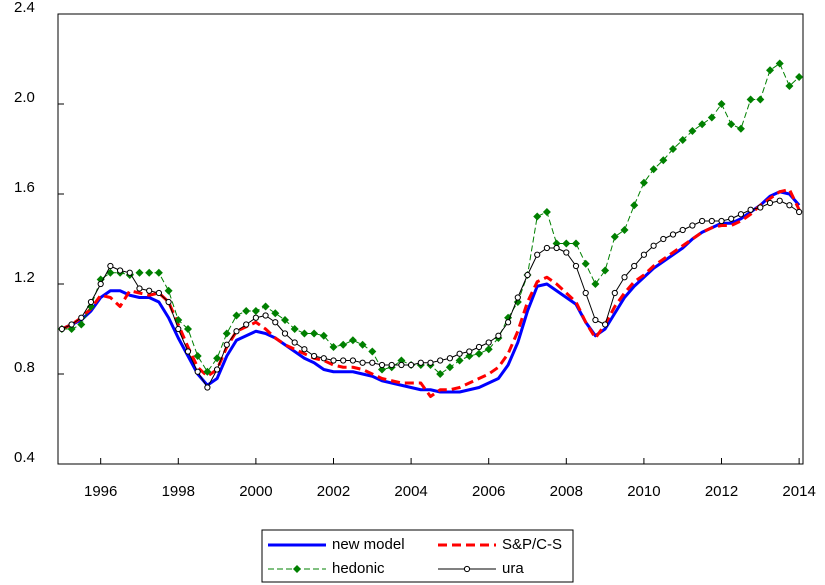  I want to click on x-tick-label: 2000, so click(255, 491).